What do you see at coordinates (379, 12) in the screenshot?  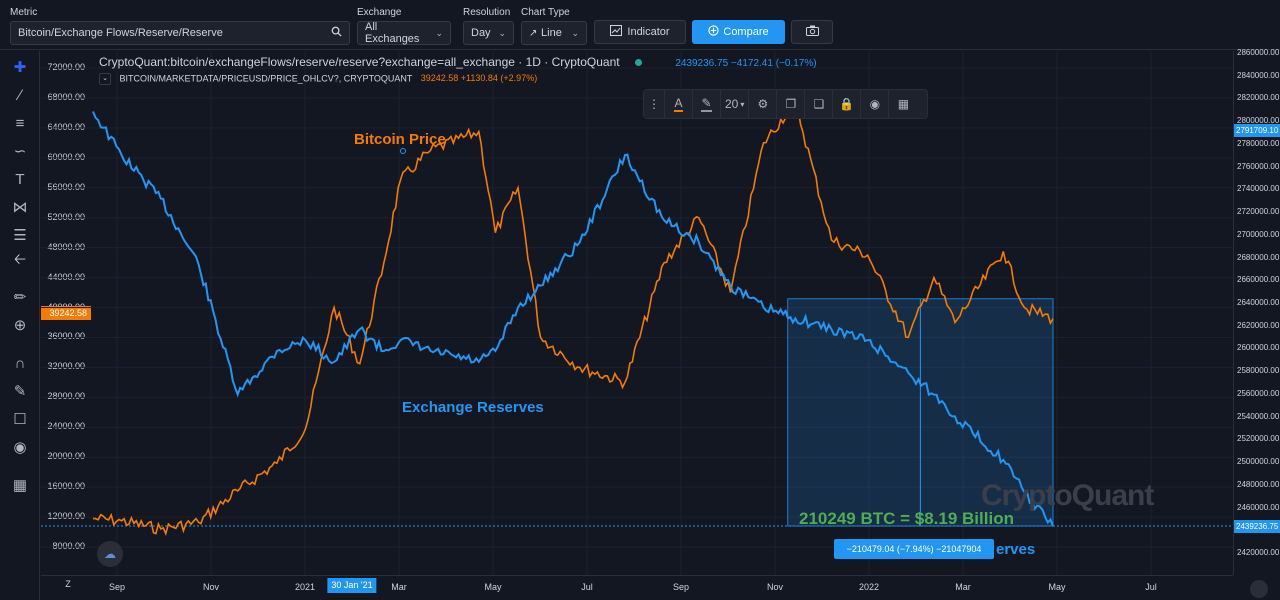 I see `exchange-label: Exchange` at bounding box center [379, 12].